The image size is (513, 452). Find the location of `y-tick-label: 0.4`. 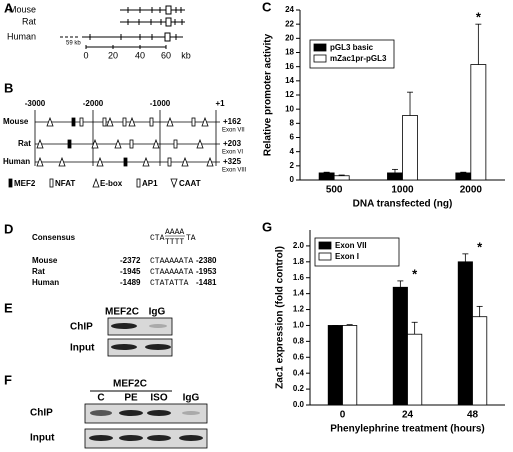

y-tick-label: 0.4 is located at coordinates (299, 372).